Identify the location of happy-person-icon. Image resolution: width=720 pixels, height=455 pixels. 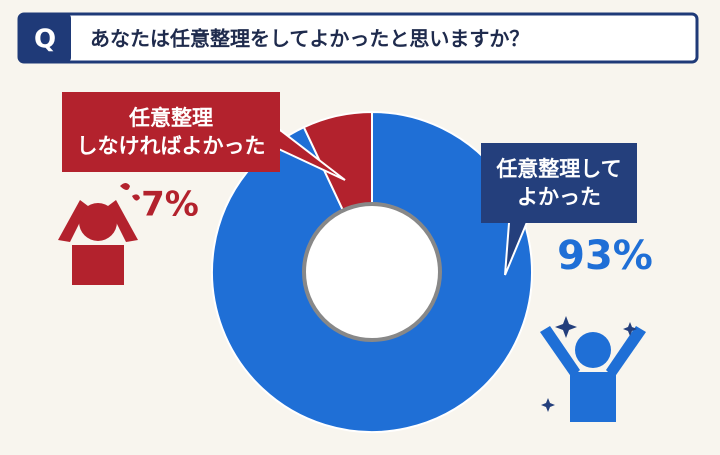
(593, 374).